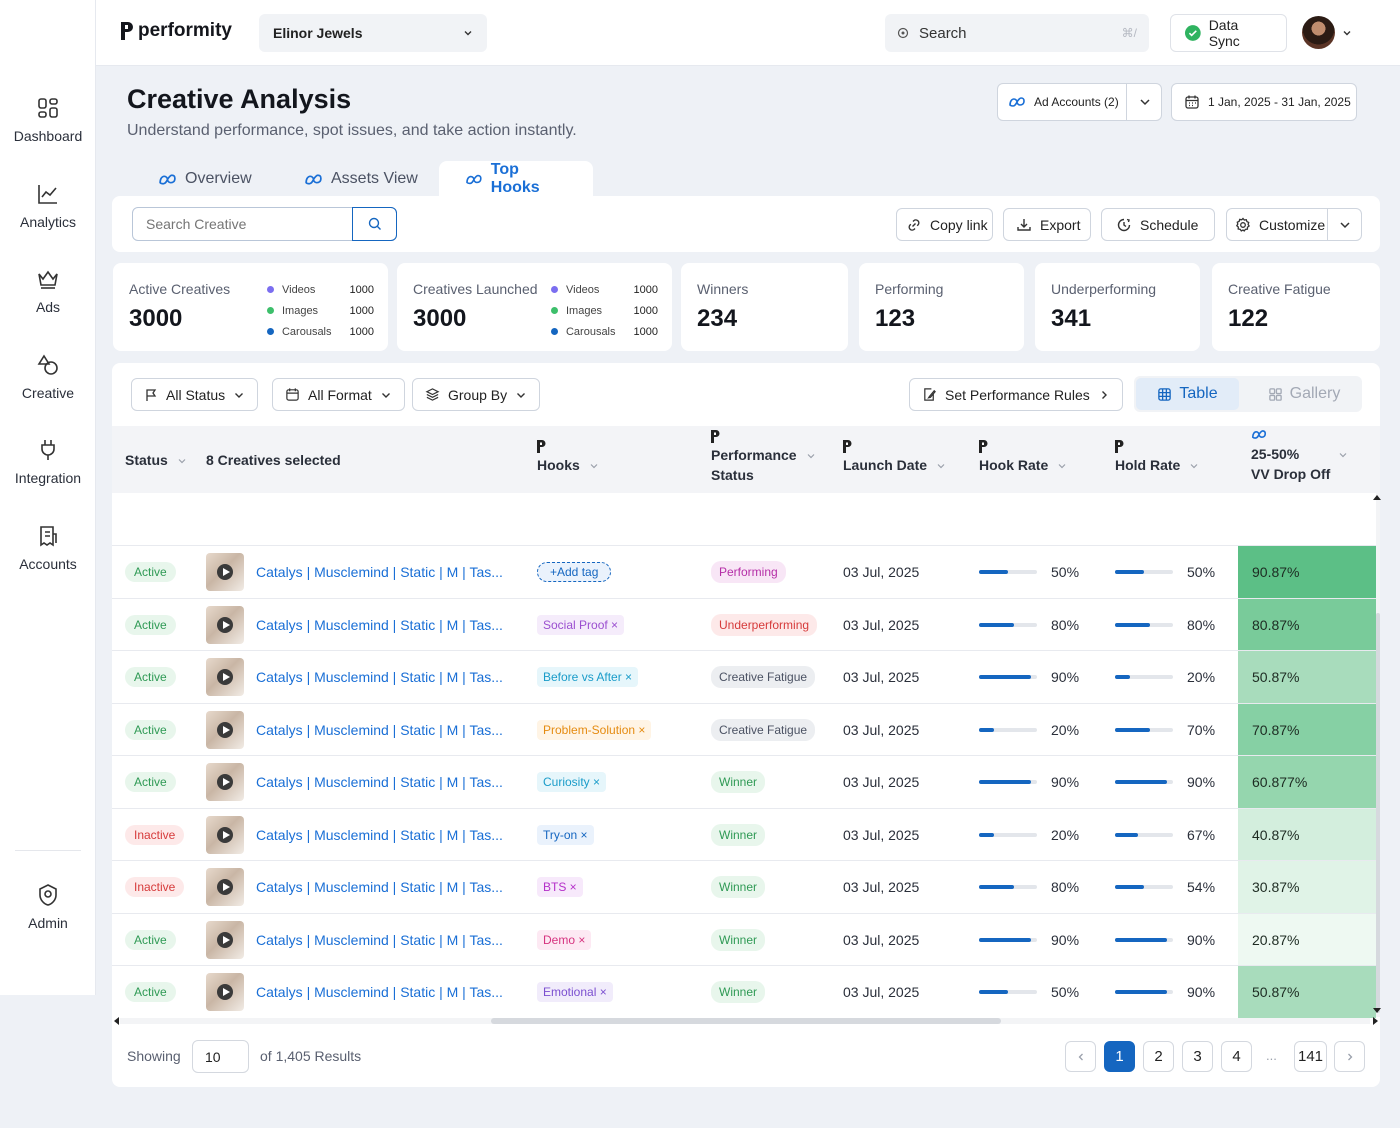 The image size is (1400, 1128). I want to click on hook-tag: Problem-Solution ×, so click(594, 729).